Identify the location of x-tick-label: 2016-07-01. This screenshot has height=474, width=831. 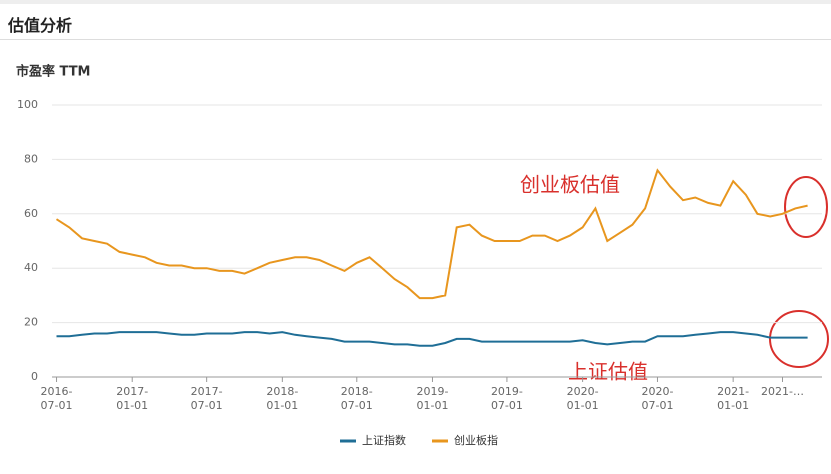
(56, 398).